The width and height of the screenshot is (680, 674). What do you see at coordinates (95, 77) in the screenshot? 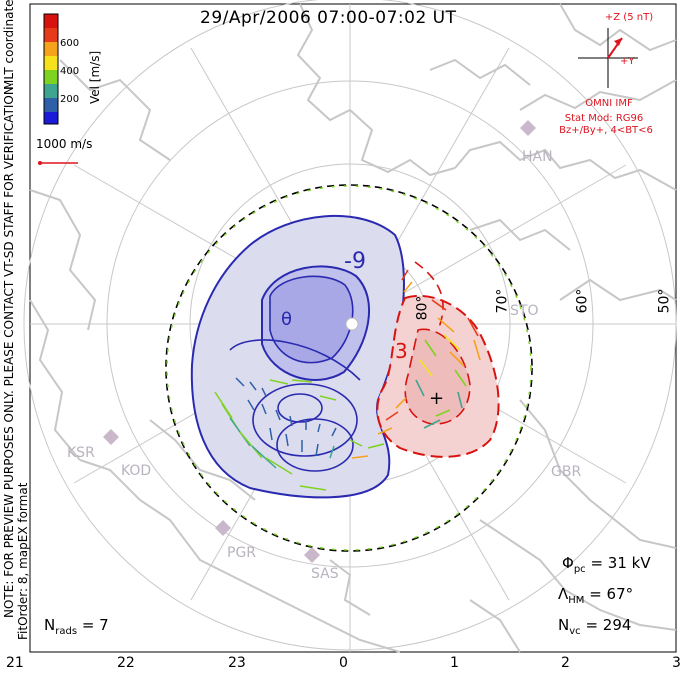
I see `colorbar-title: Vel [m/s]` at bounding box center [95, 77].